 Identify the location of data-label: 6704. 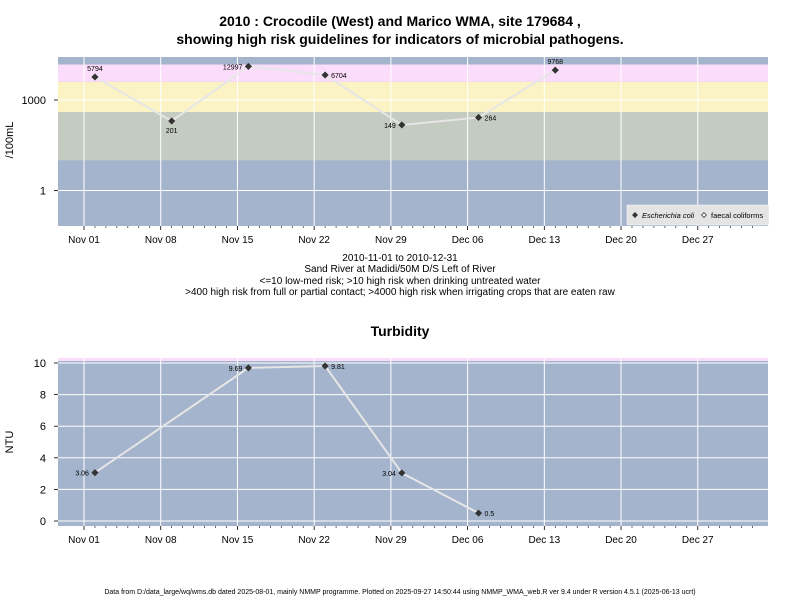
(339, 76).